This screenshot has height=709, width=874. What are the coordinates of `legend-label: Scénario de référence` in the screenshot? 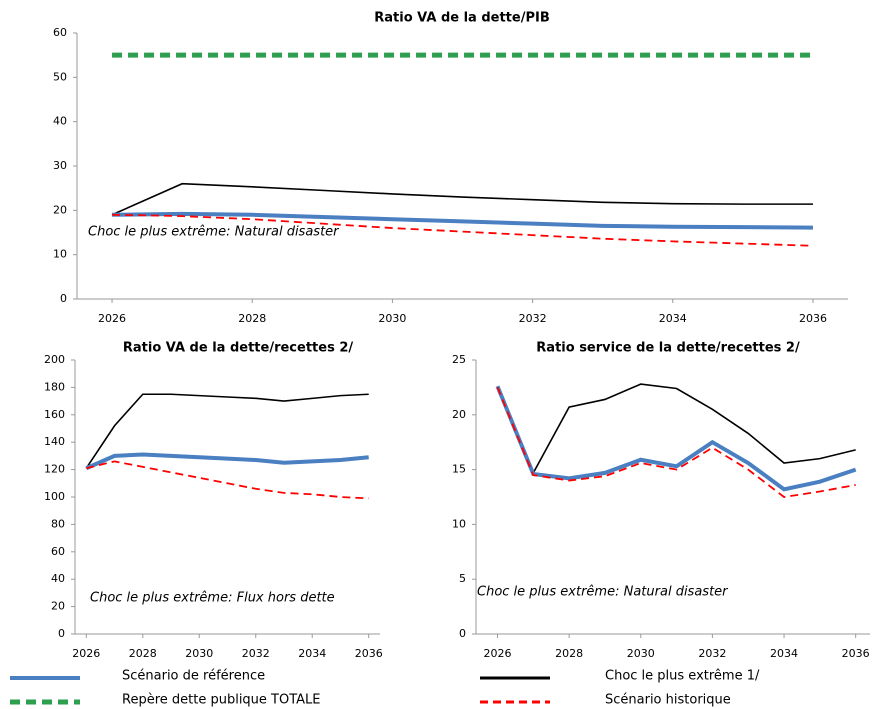 It's located at (193, 676).